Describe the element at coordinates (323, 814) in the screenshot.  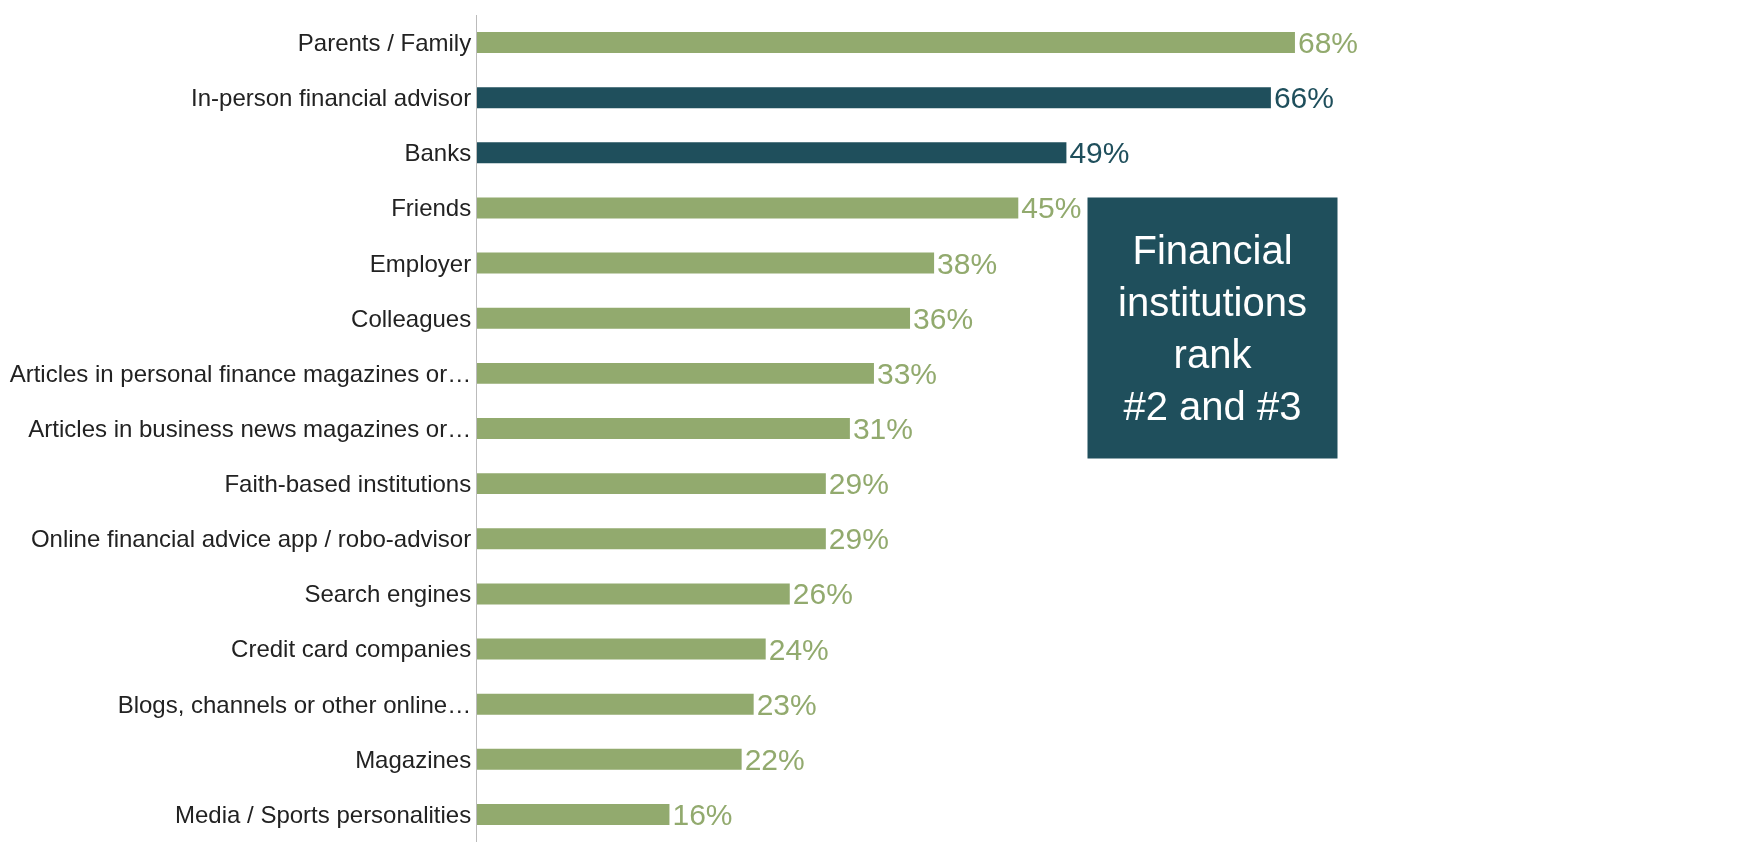
I see `y-tick-label: Media / Sports personalities` at that location.